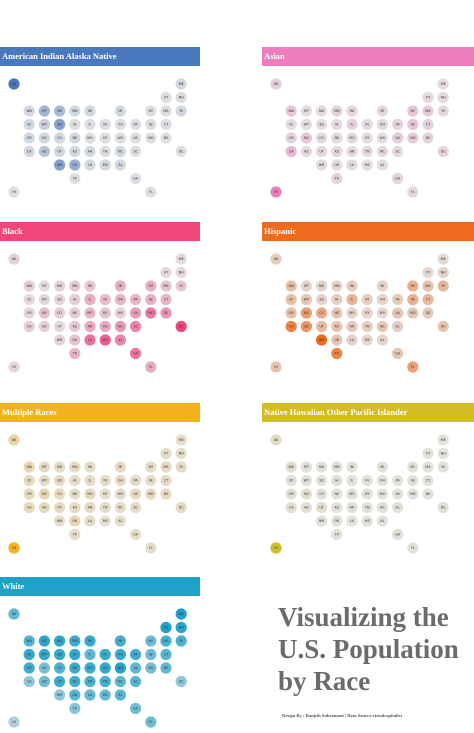  Describe the element at coordinates (30, 138) in the screenshot. I see `state-label: OR` at that location.